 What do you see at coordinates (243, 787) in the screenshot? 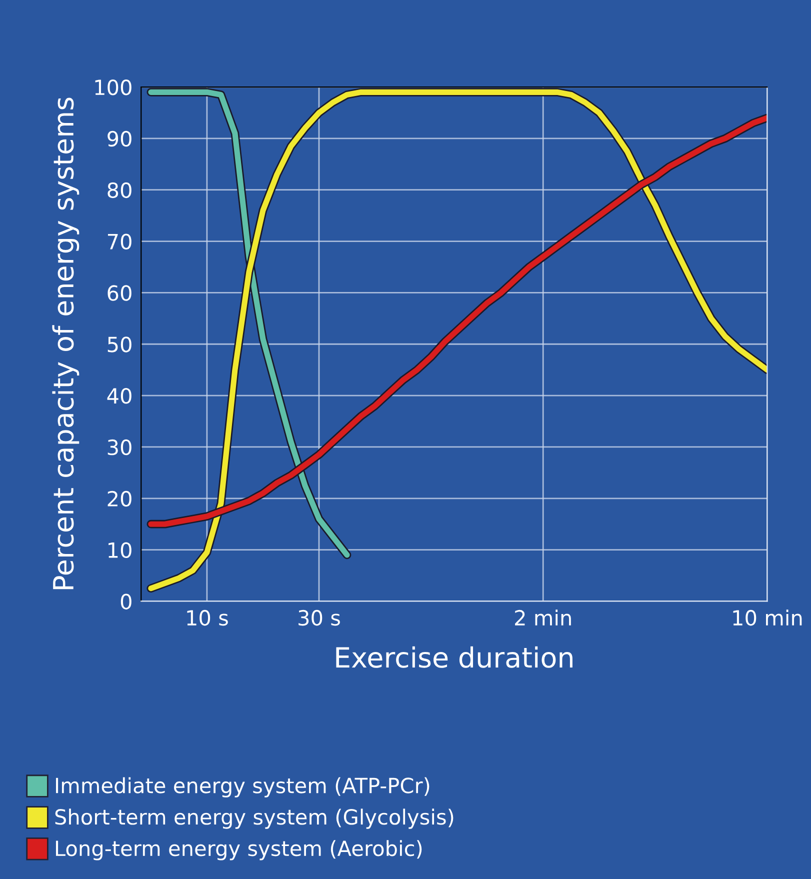
I see `legend-label: Immediate energy system (ATP-PCr)` at bounding box center [243, 787].